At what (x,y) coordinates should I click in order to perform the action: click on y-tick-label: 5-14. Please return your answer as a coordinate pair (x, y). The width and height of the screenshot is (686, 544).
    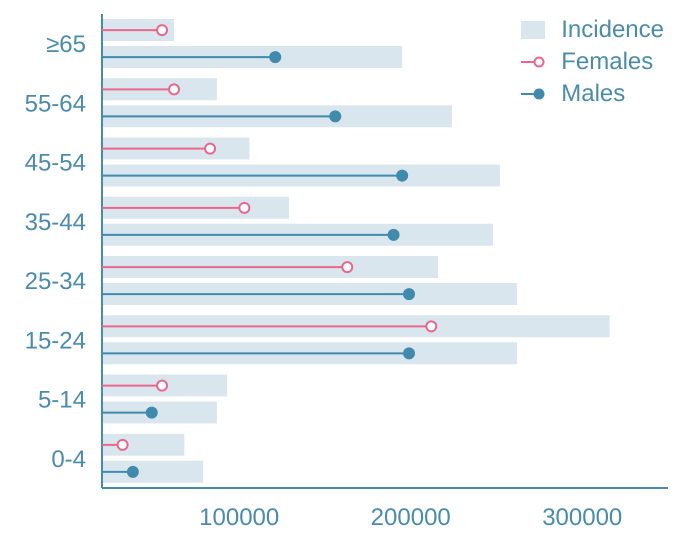
    Looking at the image, I should click on (62, 400).